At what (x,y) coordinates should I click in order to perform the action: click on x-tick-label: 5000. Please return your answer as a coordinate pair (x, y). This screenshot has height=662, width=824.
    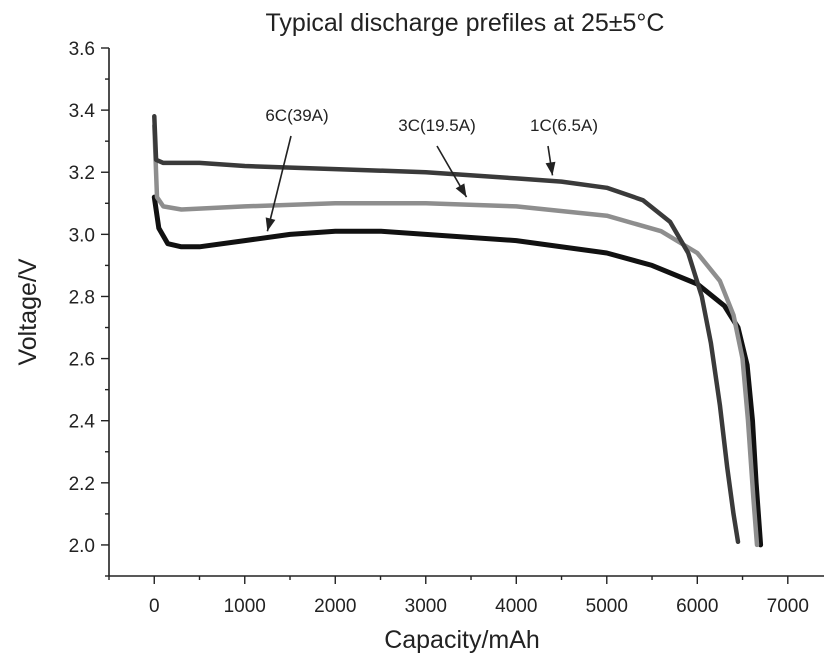
    Looking at the image, I should click on (607, 606).